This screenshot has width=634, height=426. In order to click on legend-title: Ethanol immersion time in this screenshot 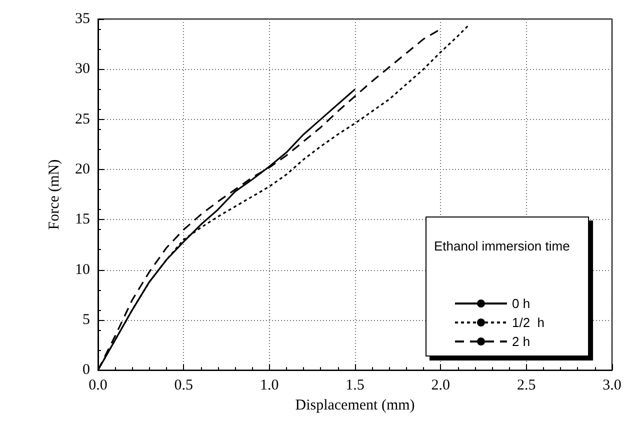, I will do `click(502, 246)`.